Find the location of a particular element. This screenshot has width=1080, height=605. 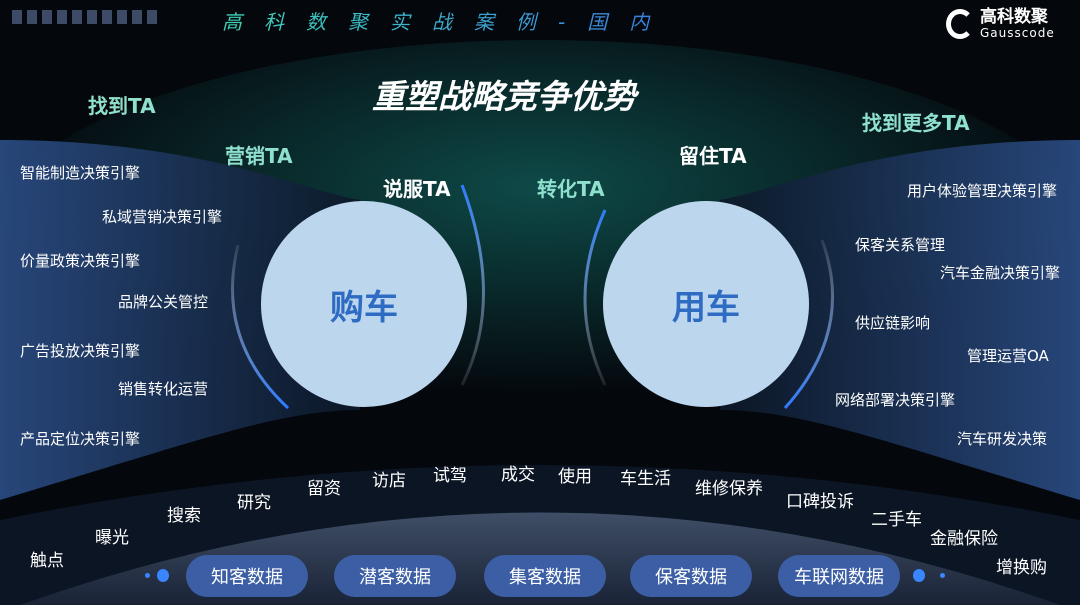

journey-step: 试驾 is located at coordinates (450, 476).